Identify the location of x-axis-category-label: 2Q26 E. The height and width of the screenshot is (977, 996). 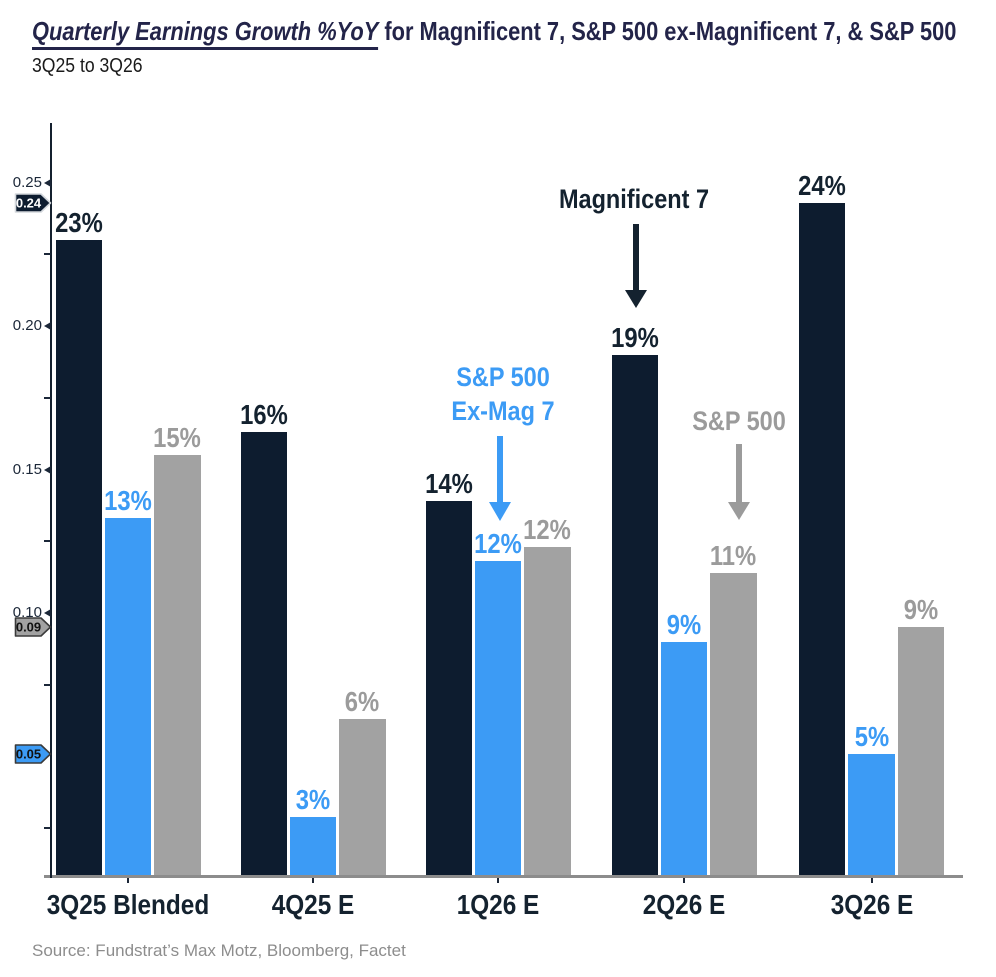
(684, 904).